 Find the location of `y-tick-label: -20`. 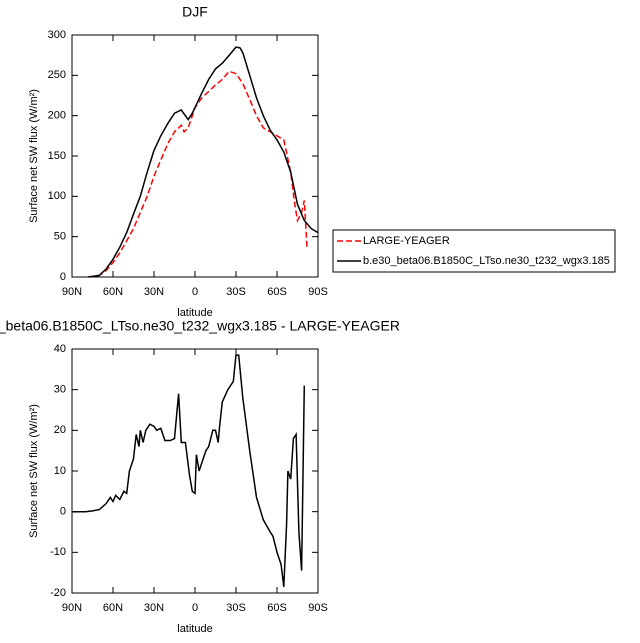

y-tick-label: -20 is located at coordinates (58, 593).